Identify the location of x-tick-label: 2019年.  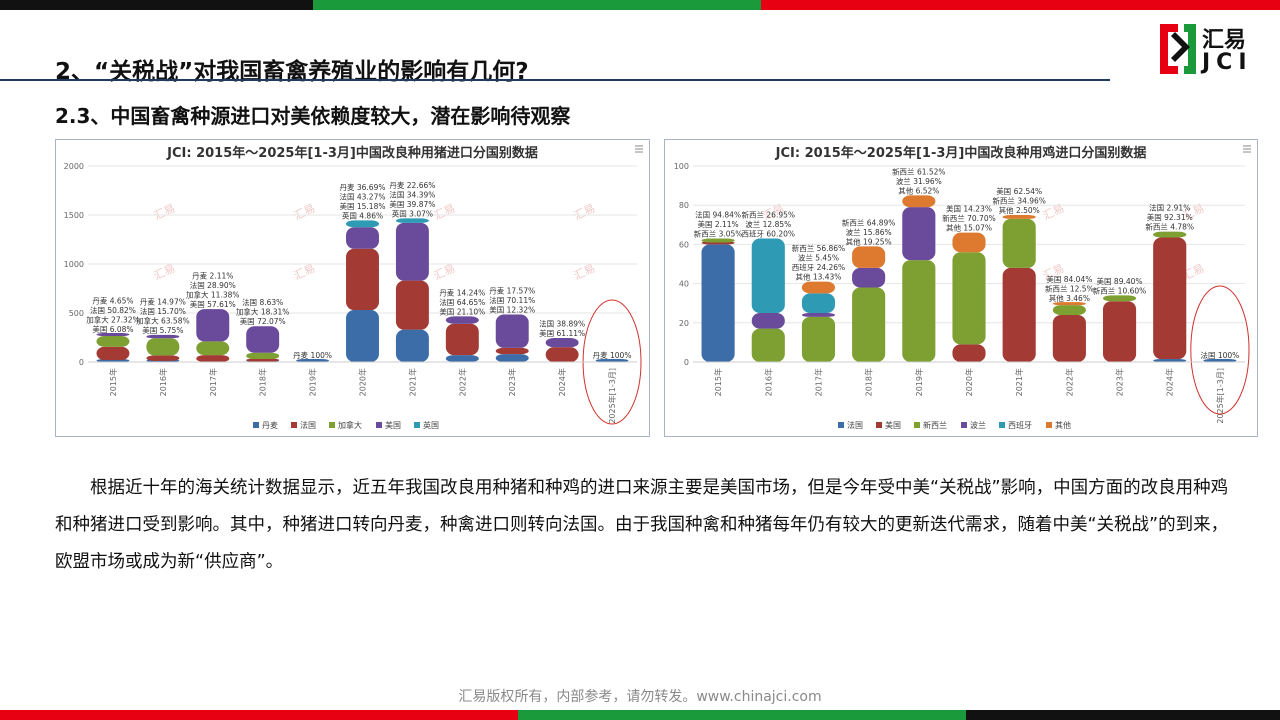
(919, 382).